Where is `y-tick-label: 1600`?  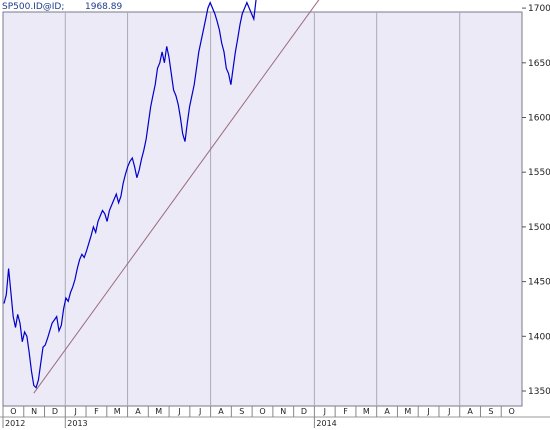 y-tick-label: 1600 is located at coordinates (539, 119).